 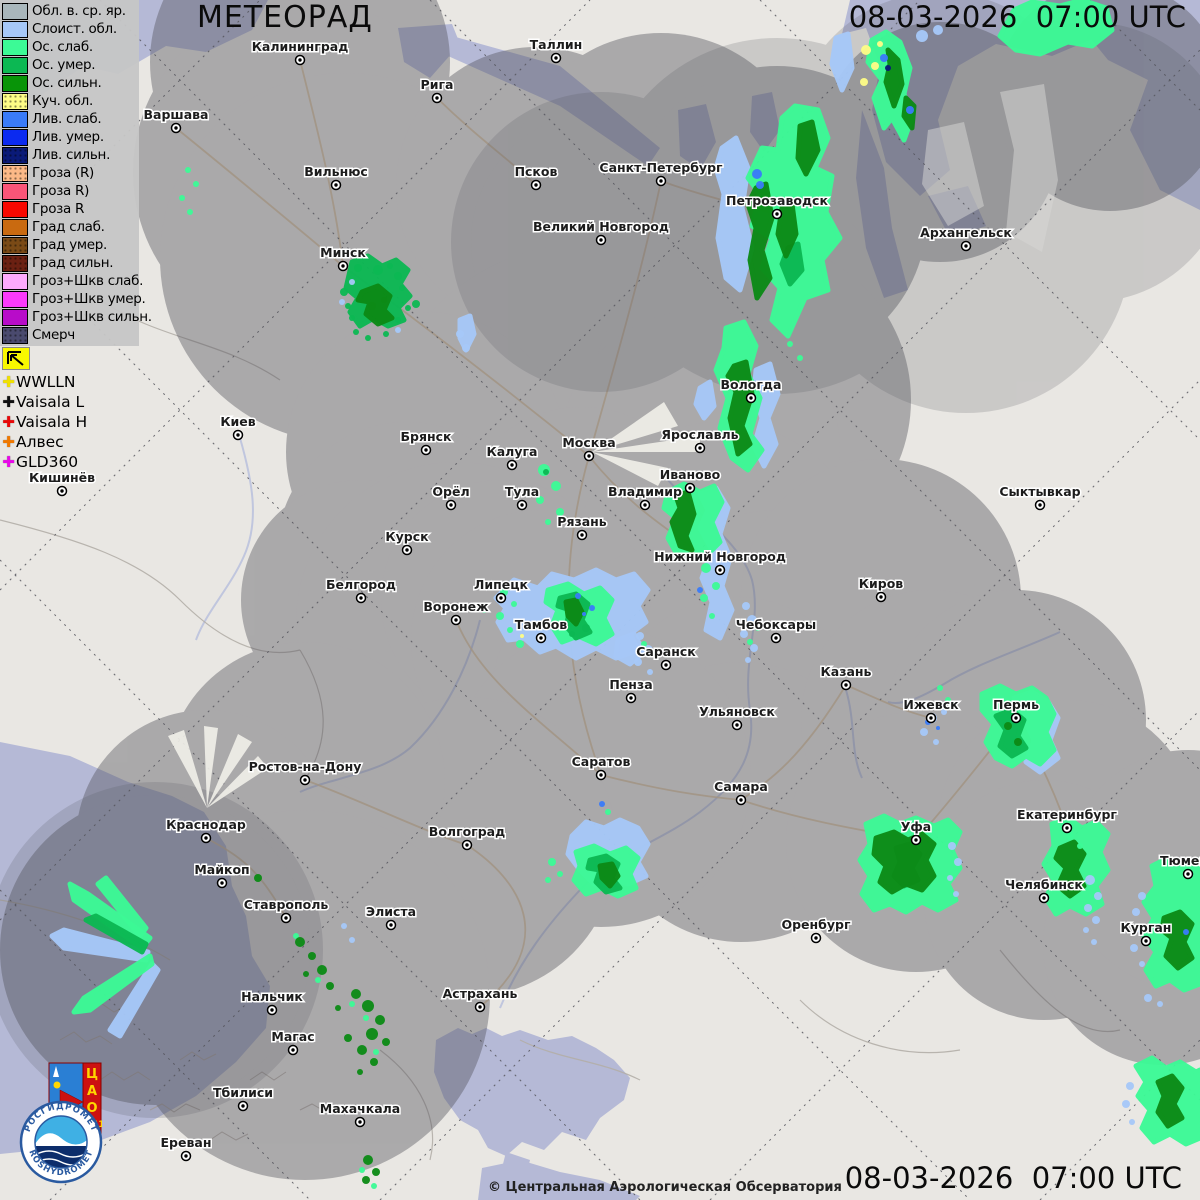 I want to click on city: Нижний Новгород, so click(x=720, y=562).